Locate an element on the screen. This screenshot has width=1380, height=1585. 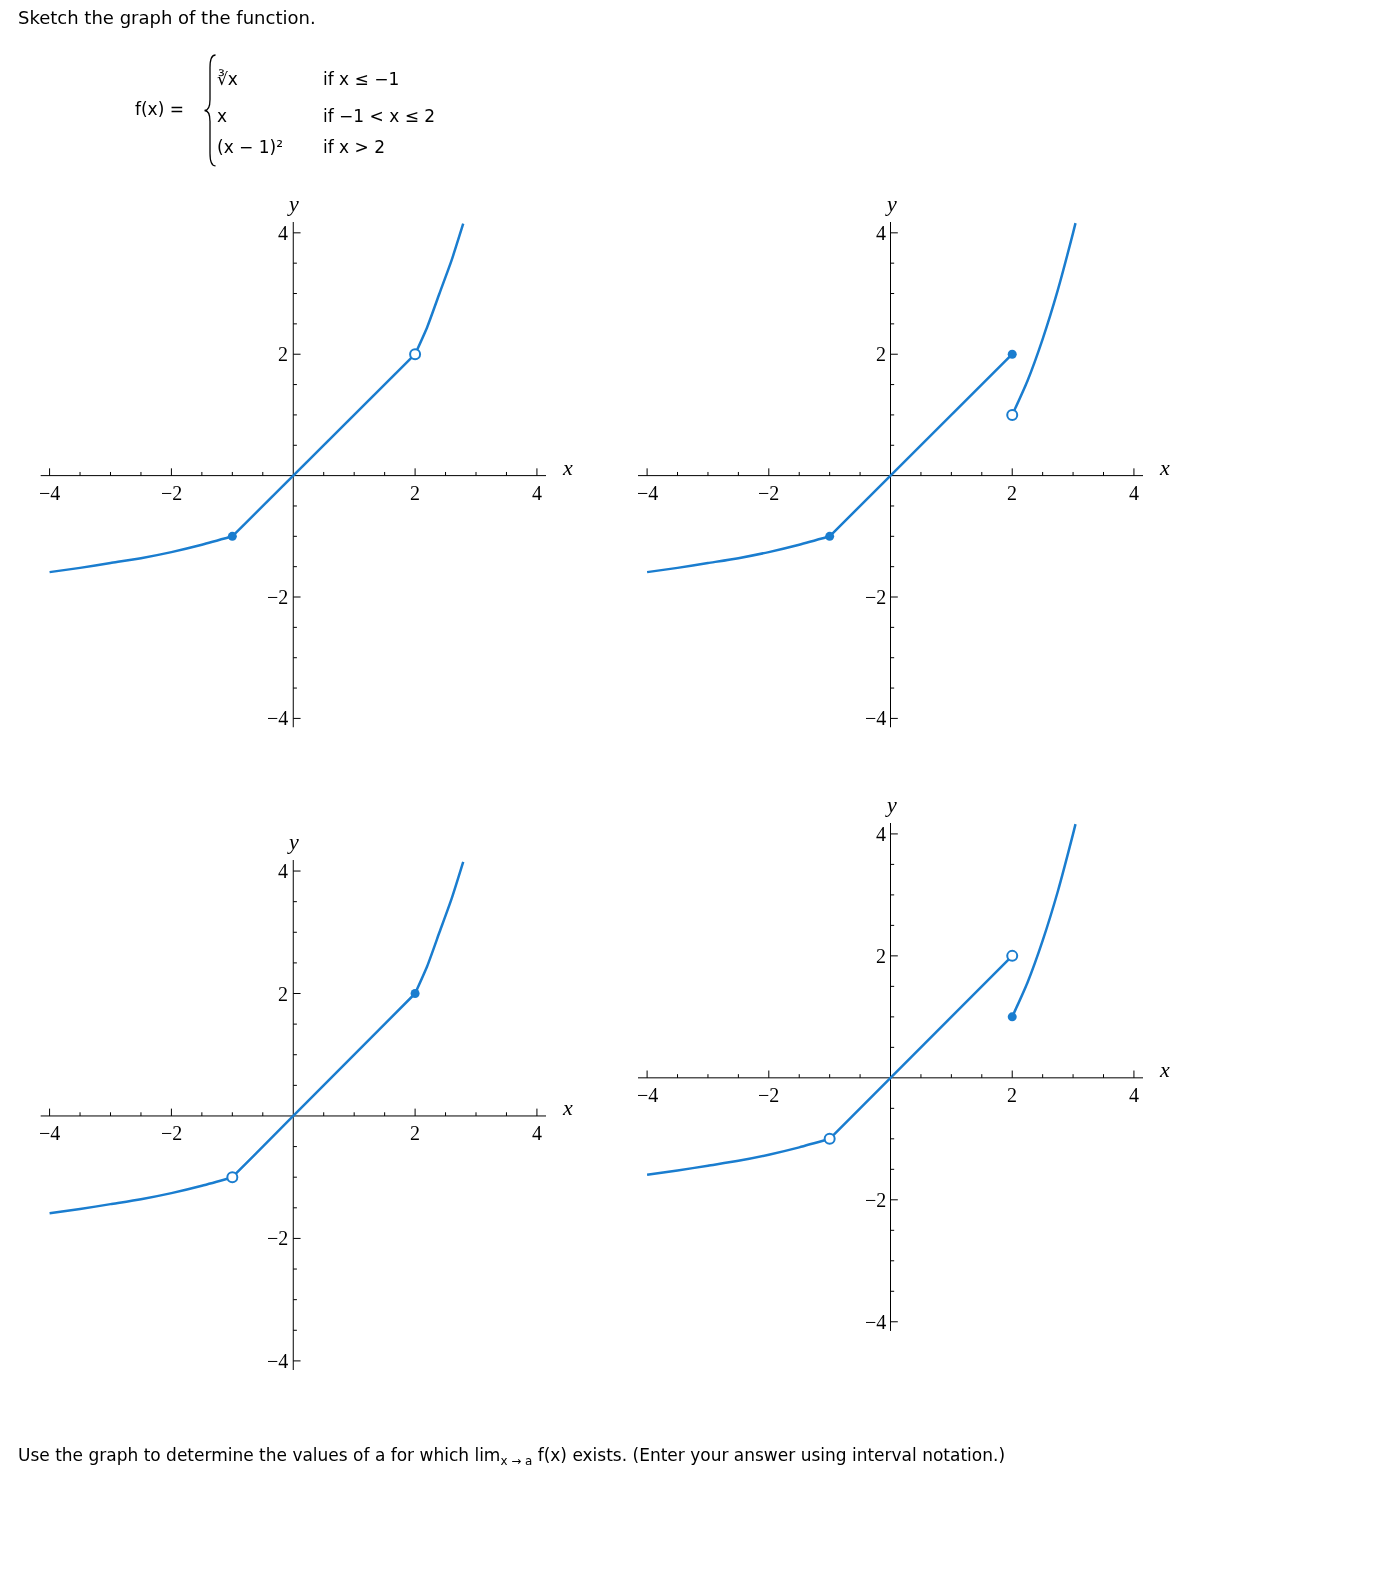
text: ∛x is located at coordinates (227, 79).